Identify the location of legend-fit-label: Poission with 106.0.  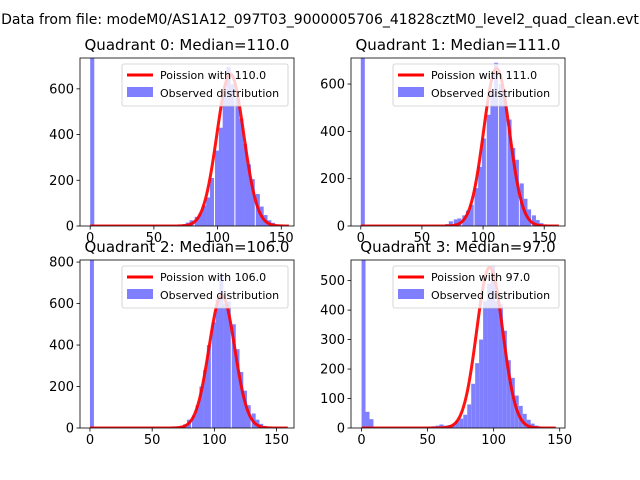
(213, 277).